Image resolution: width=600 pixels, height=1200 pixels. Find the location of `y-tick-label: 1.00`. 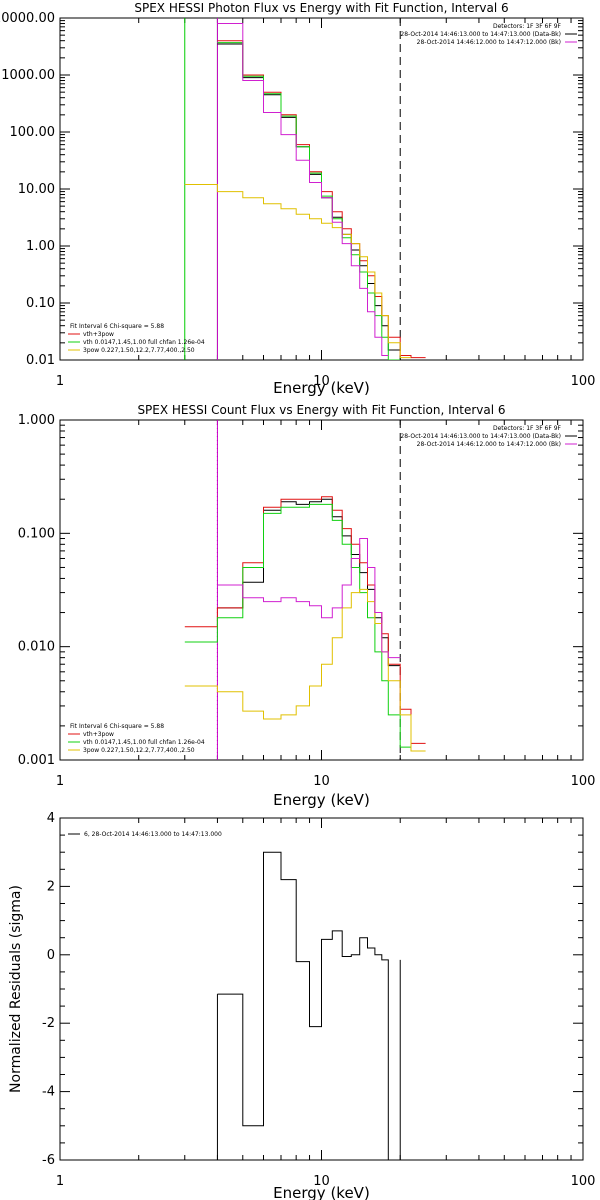

y-tick-label: 1.00 is located at coordinates (40, 246).